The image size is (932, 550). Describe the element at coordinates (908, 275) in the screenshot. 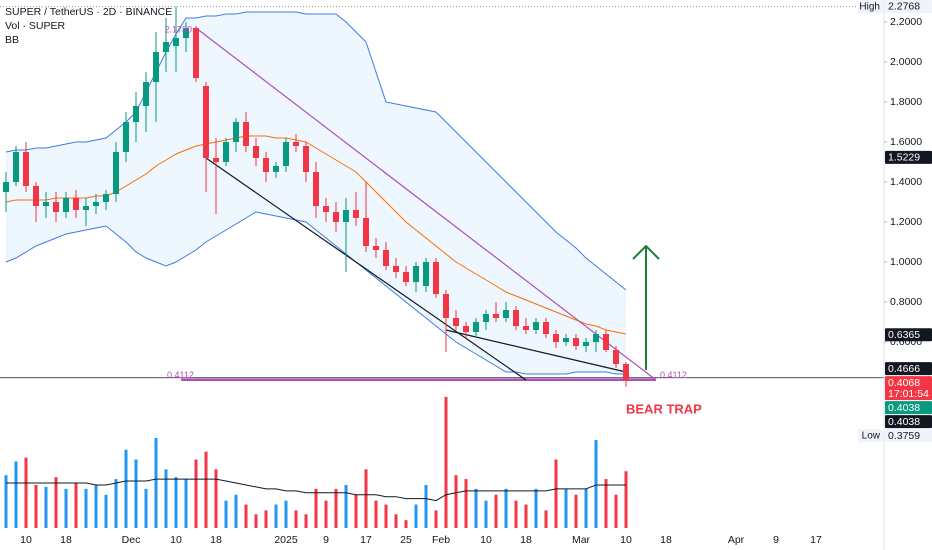

I see `price-axis-bg` at that location.